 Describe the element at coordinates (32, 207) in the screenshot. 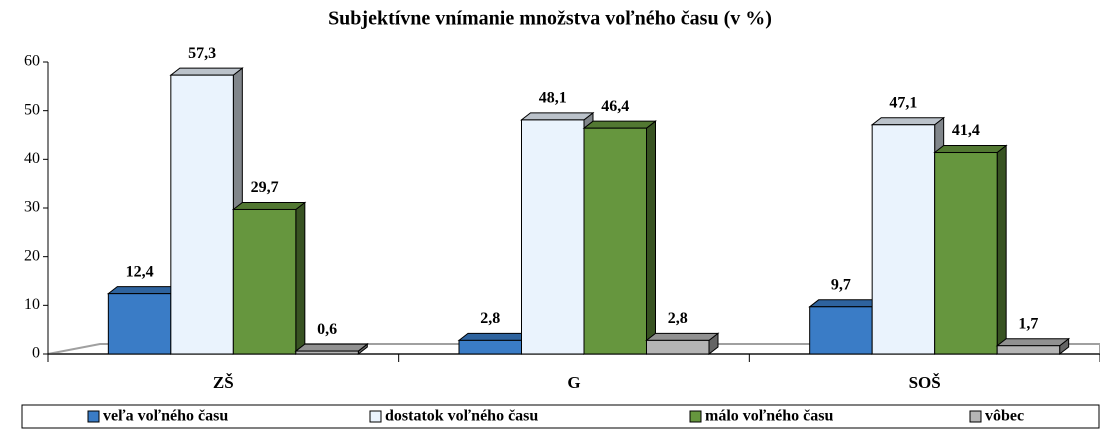

I see `y-tick-label: 30` at that location.